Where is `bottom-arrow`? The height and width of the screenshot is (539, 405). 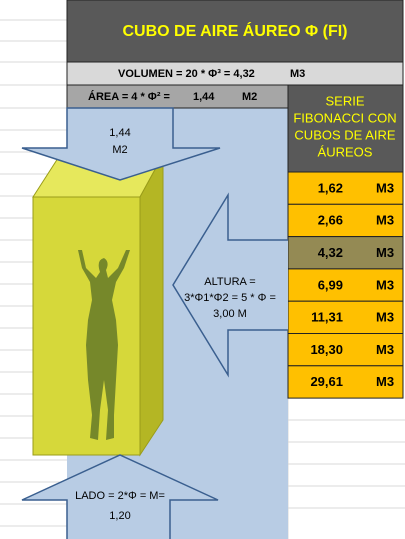
bottom-arrow is located at coordinates (120, 496).